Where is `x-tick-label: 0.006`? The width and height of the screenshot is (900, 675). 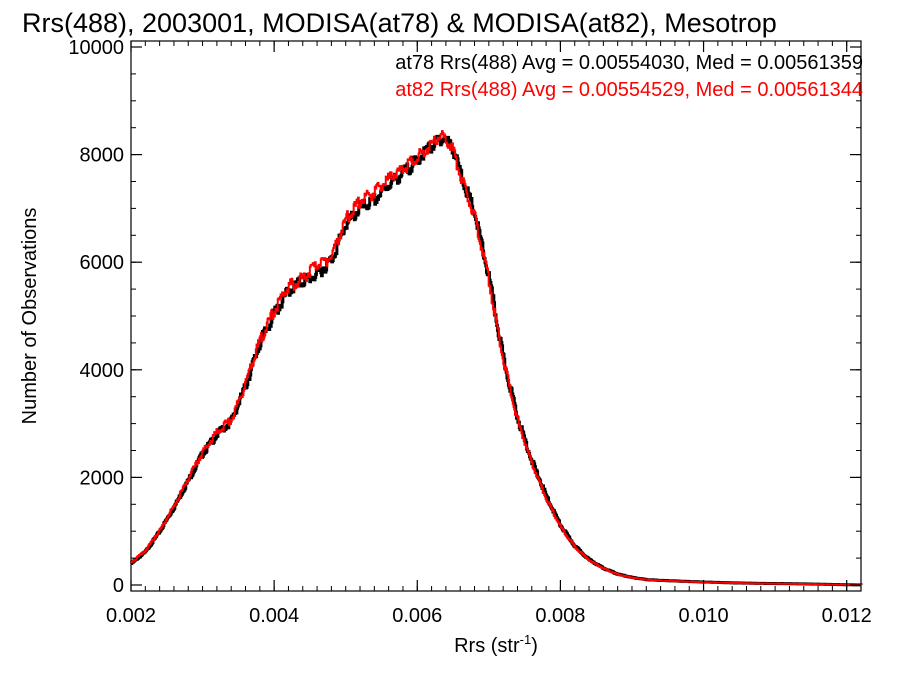 x-tick-label: 0.006 is located at coordinates (417, 616).